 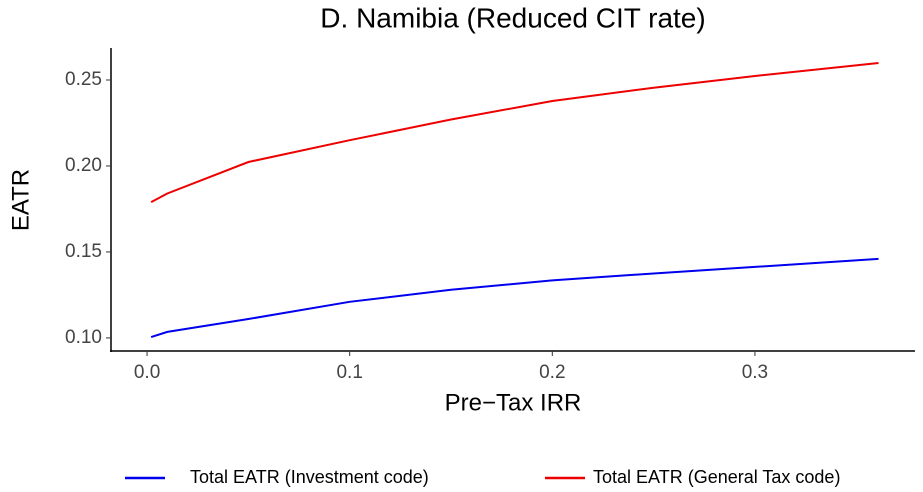 What do you see at coordinates (716, 477) in the screenshot?
I see `legend-label: Total EATR (General Tax code)` at bounding box center [716, 477].